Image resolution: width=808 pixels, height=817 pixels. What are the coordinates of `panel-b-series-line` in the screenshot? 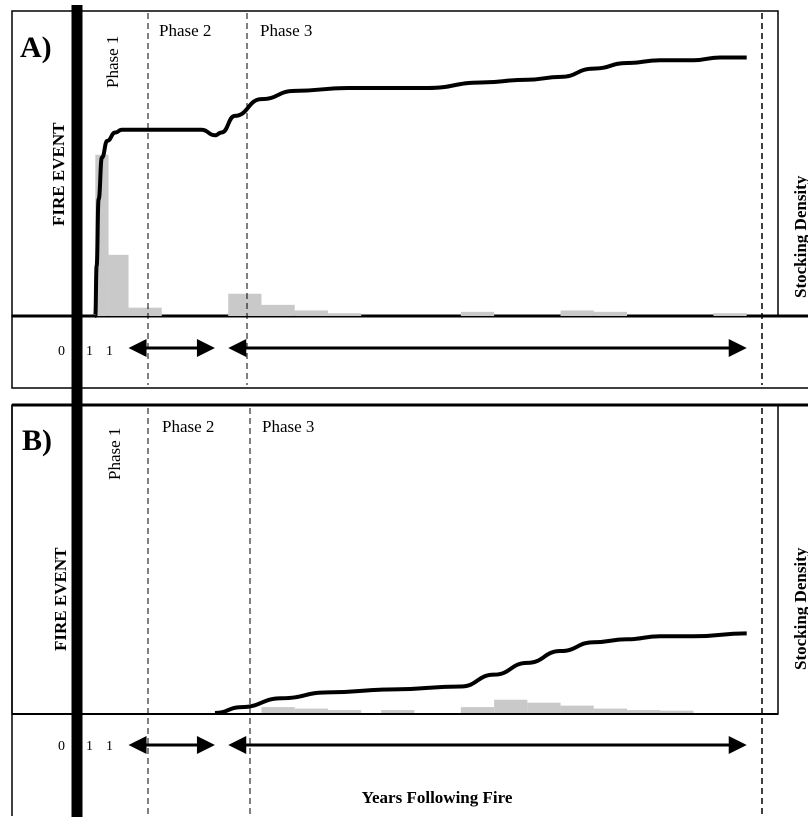 It's located at (480, 673).